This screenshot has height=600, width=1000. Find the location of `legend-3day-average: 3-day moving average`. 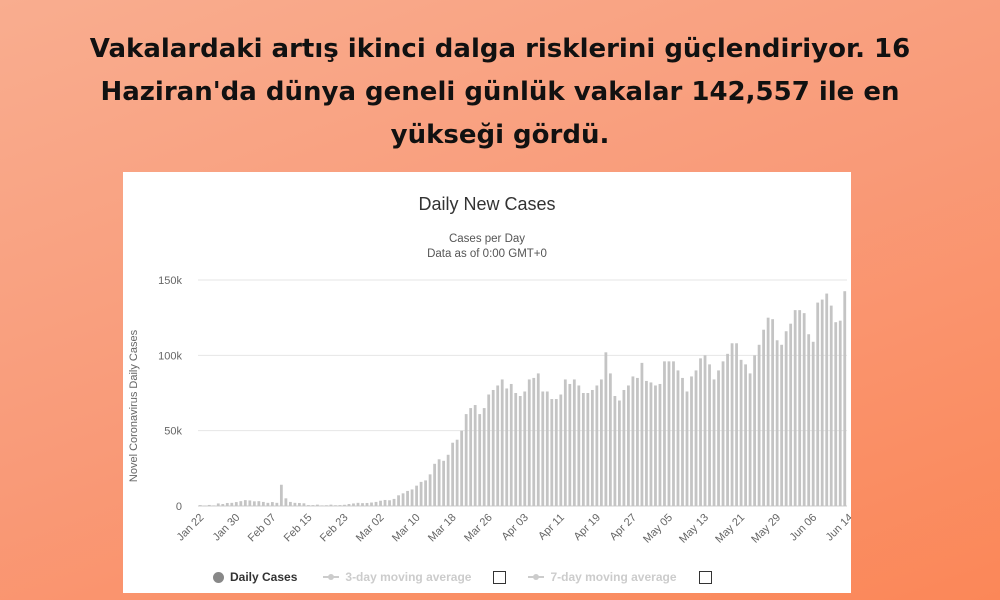

legend-3day-average: 3-day moving average is located at coordinates (397, 577).